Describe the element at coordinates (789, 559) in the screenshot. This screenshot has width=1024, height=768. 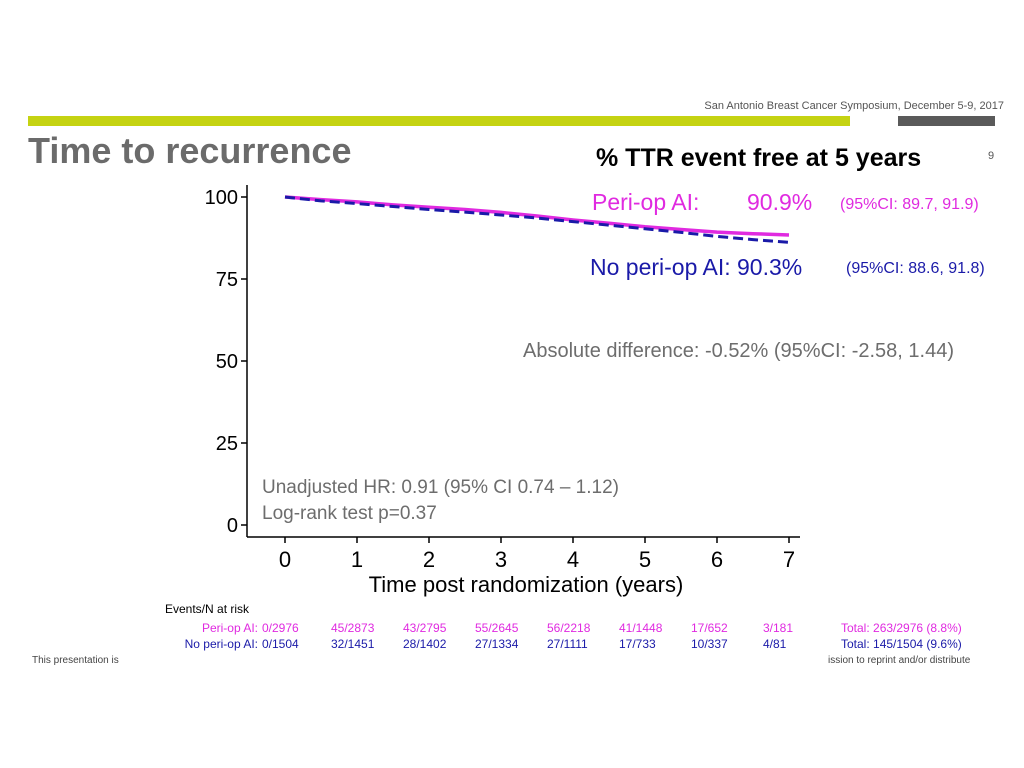
I see `x-tick-label: 7` at that location.